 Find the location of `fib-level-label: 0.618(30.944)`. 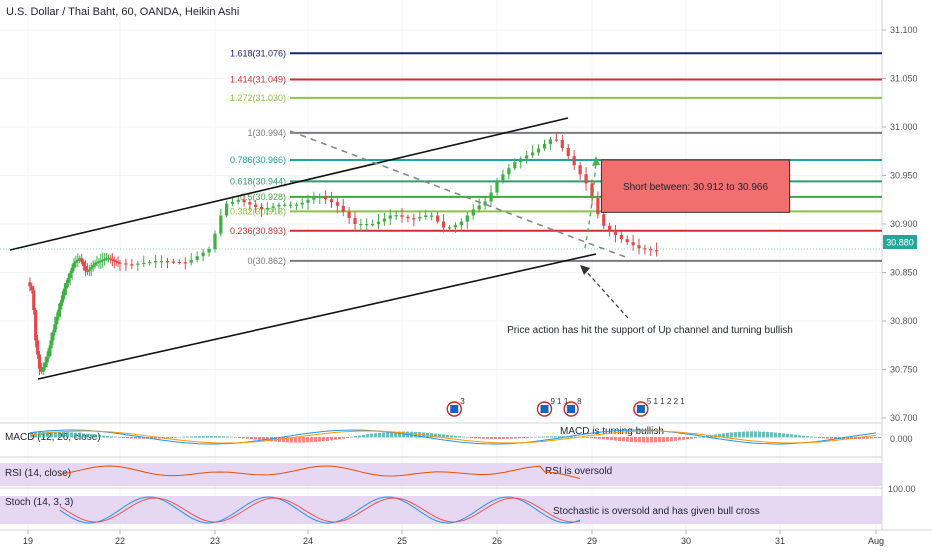

fib-level-label: 0.618(30.944) is located at coordinates (258, 181).